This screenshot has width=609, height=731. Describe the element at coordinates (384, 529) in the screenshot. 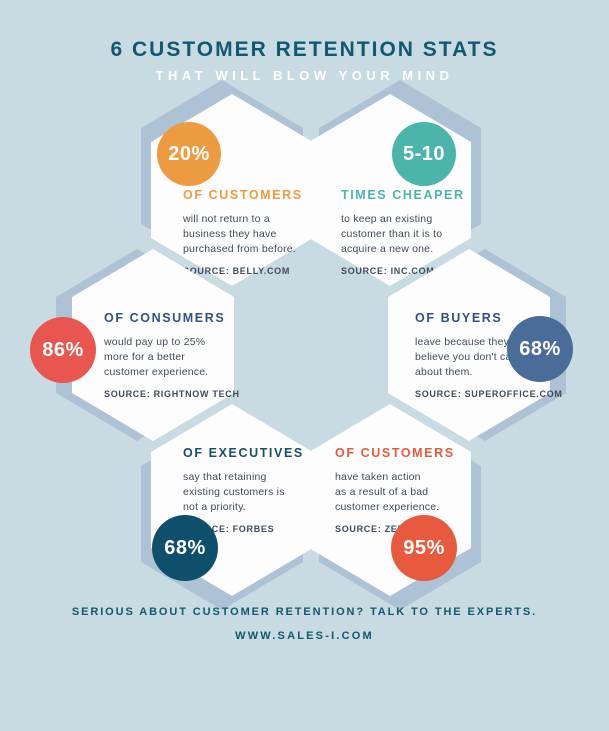

I see `stat-source: SOURCE: ZENDESK` at that location.